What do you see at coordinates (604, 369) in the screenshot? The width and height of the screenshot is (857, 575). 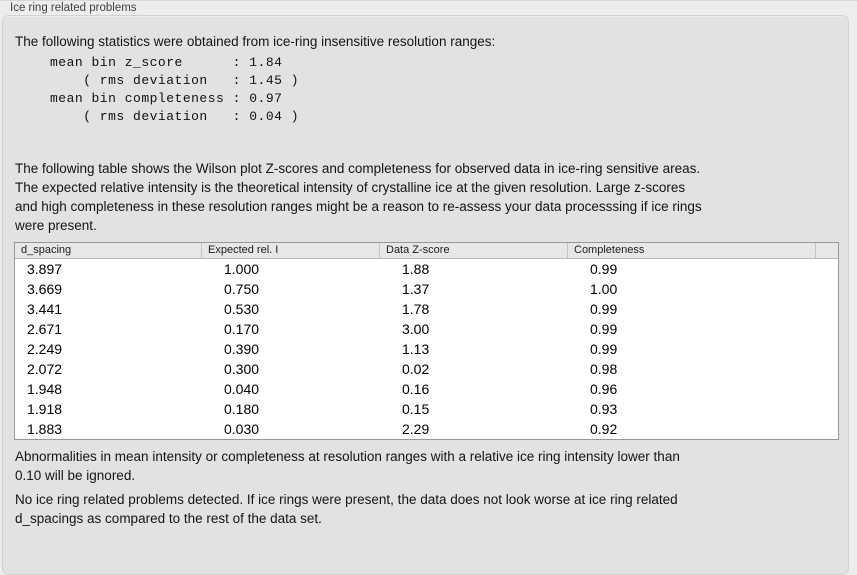 I see `cell-completeness: 0.98` at bounding box center [604, 369].